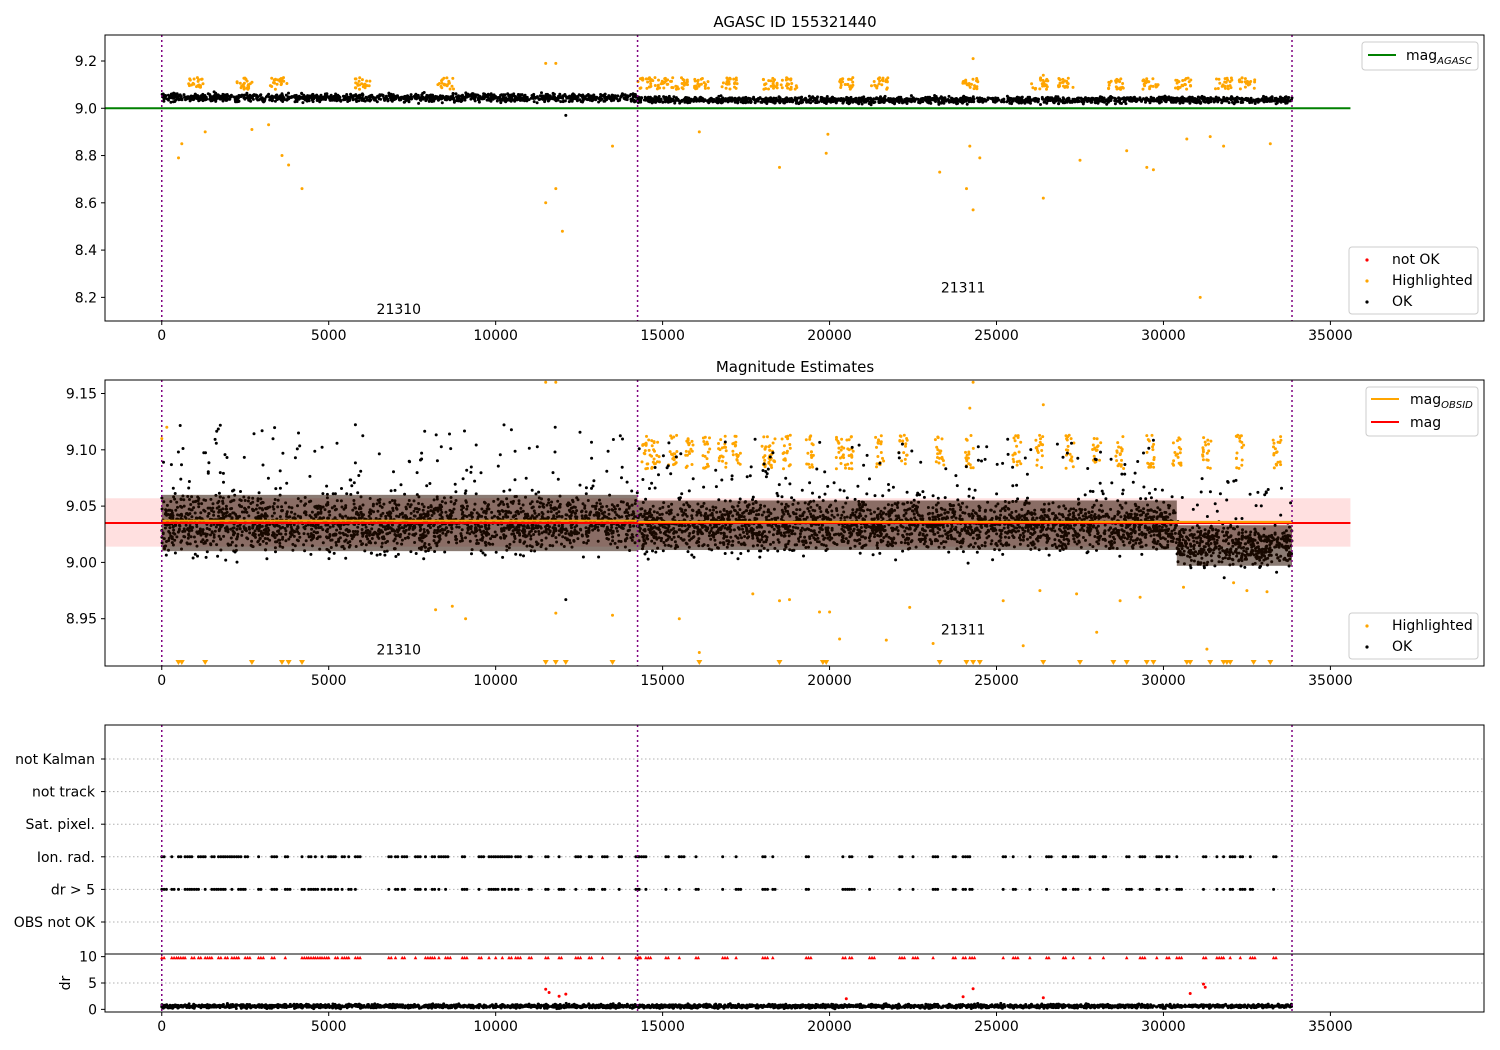  I want to click on x-tick-label: 0, so click(161, 336).